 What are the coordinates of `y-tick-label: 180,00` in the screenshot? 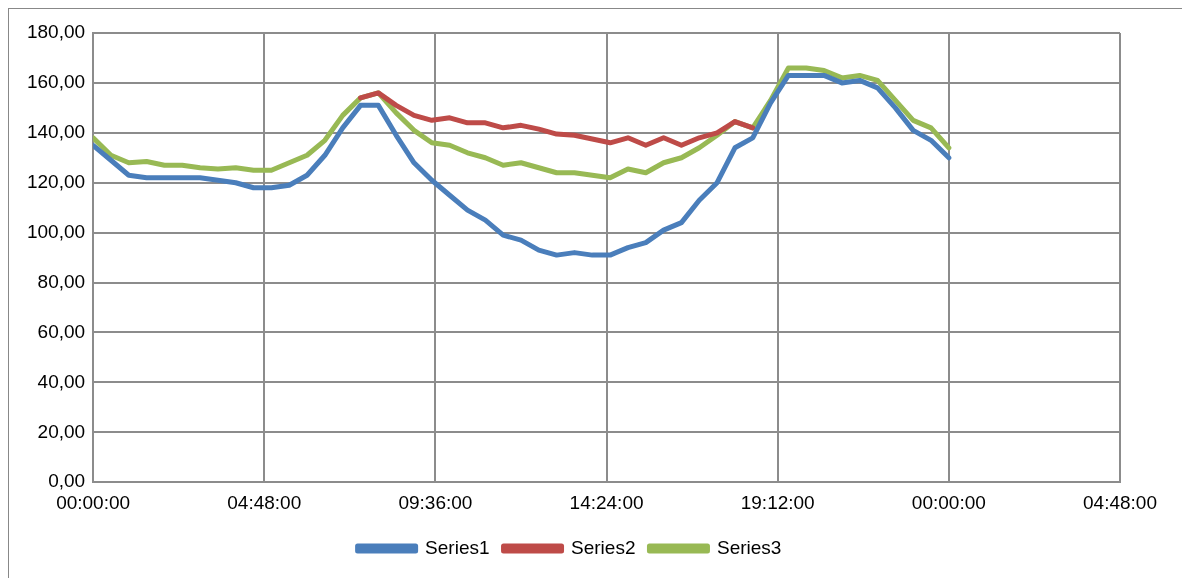 It's located at (56, 32).